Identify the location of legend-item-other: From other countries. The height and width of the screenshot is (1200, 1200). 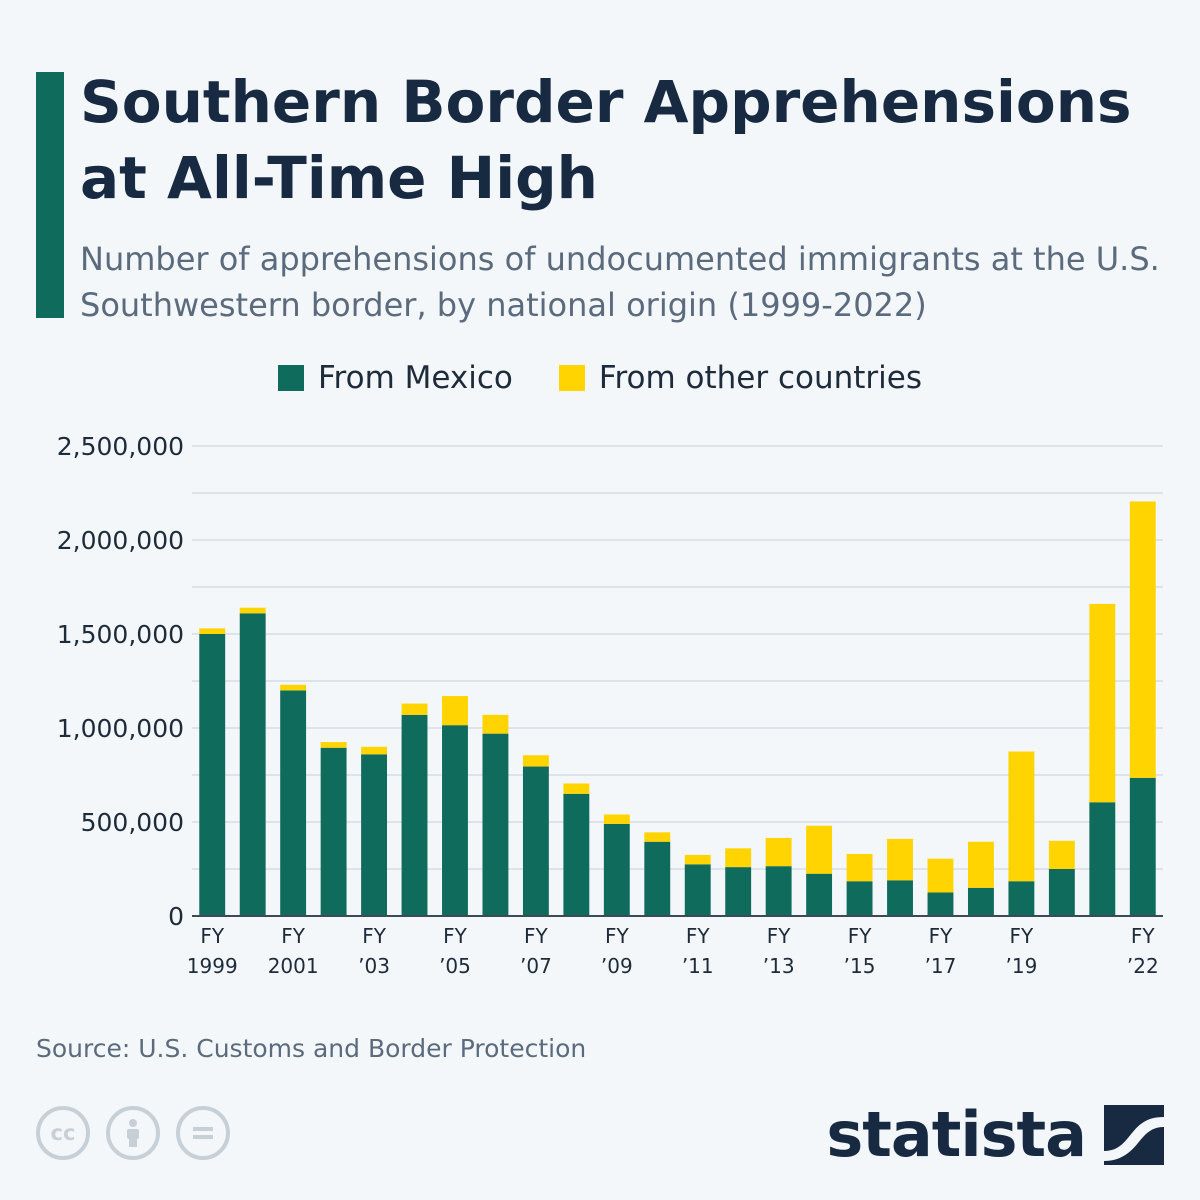
(740, 378).